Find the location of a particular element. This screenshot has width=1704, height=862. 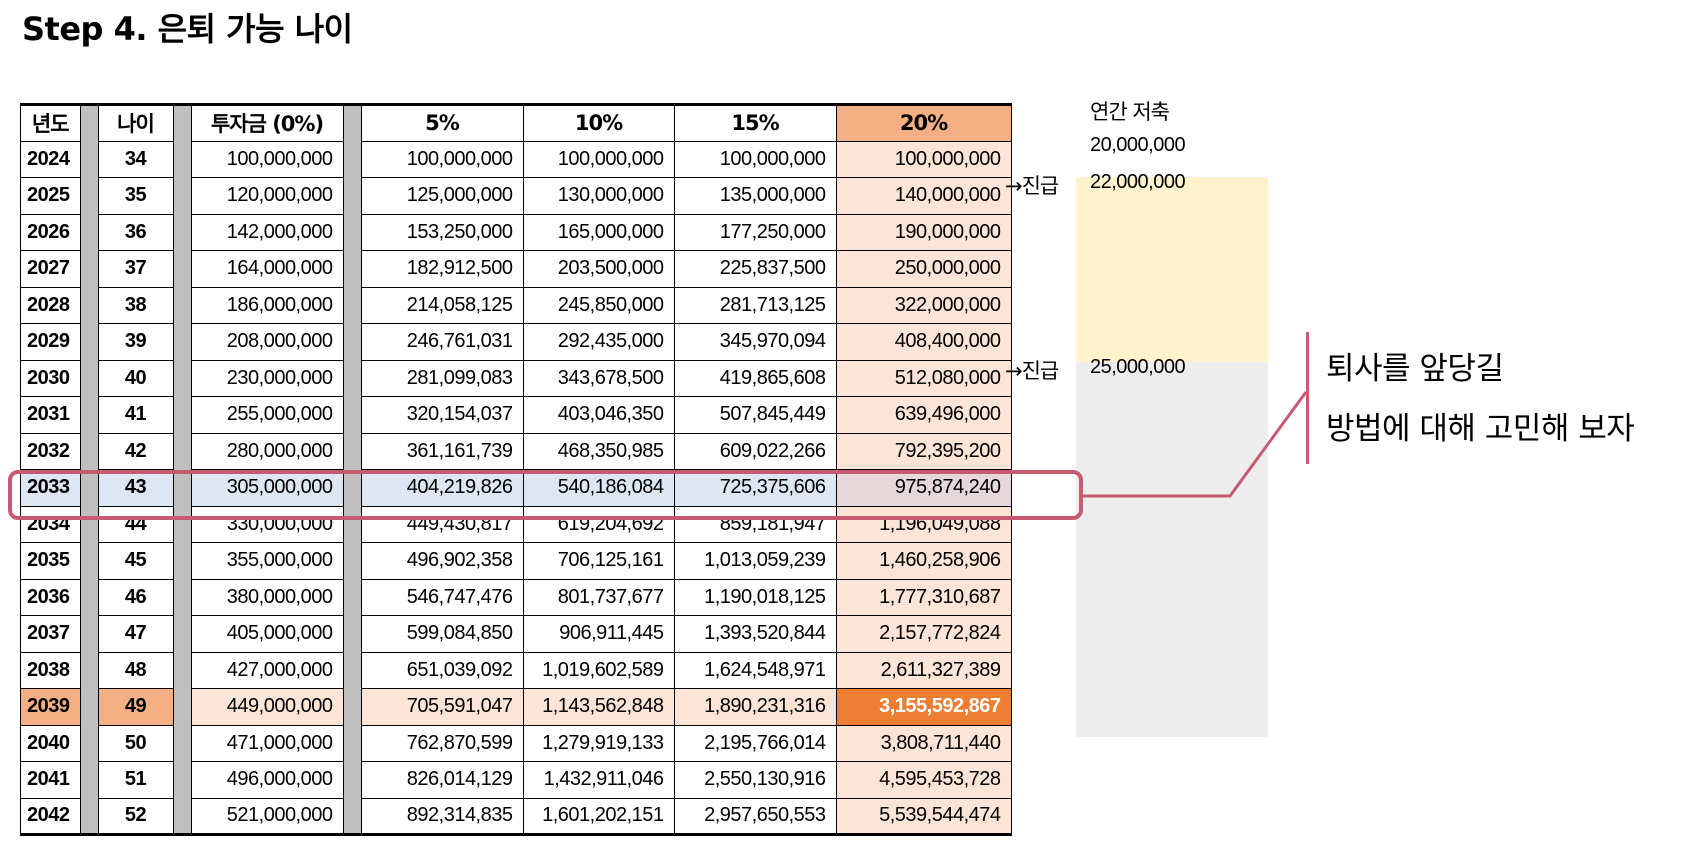

age-cell: 34 is located at coordinates (135, 159).